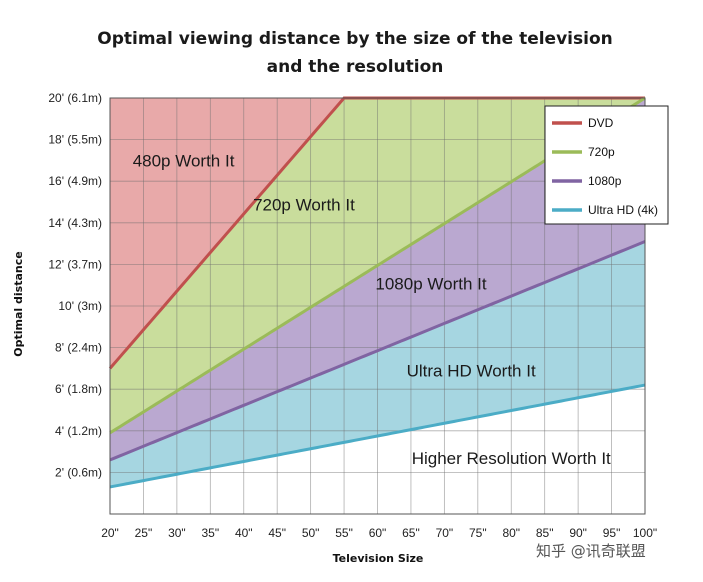  What do you see at coordinates (75, 140) in the screenshot?
I see `y-tick-label: 18' (5.5m)` at bounding box center [75, 140].